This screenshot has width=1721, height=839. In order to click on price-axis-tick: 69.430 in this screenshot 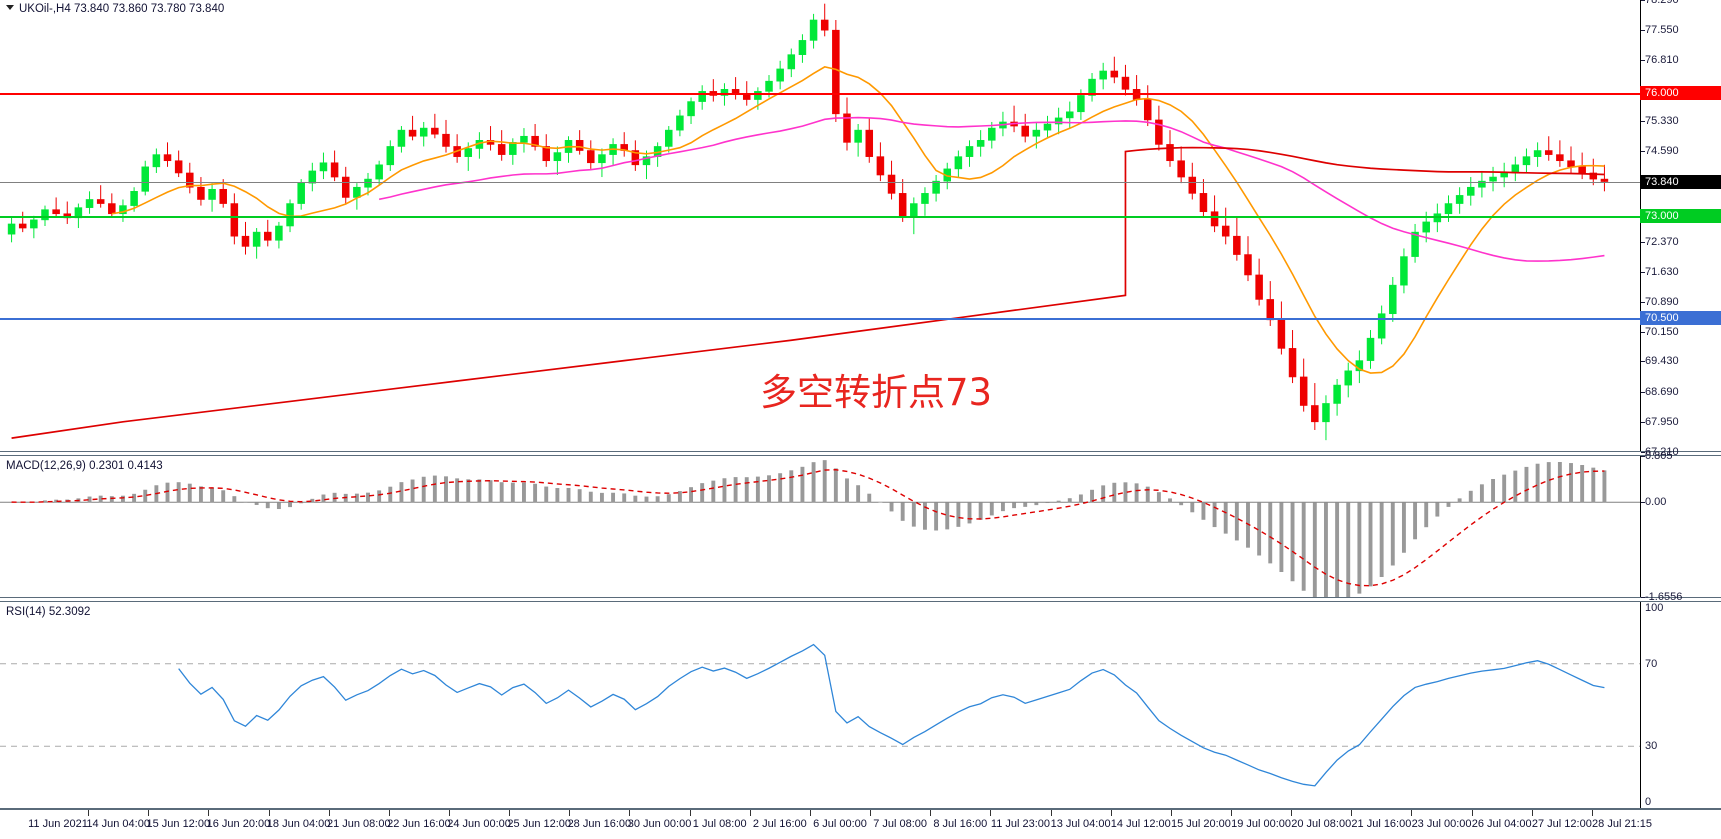, I will do `click(1662, 361)`.